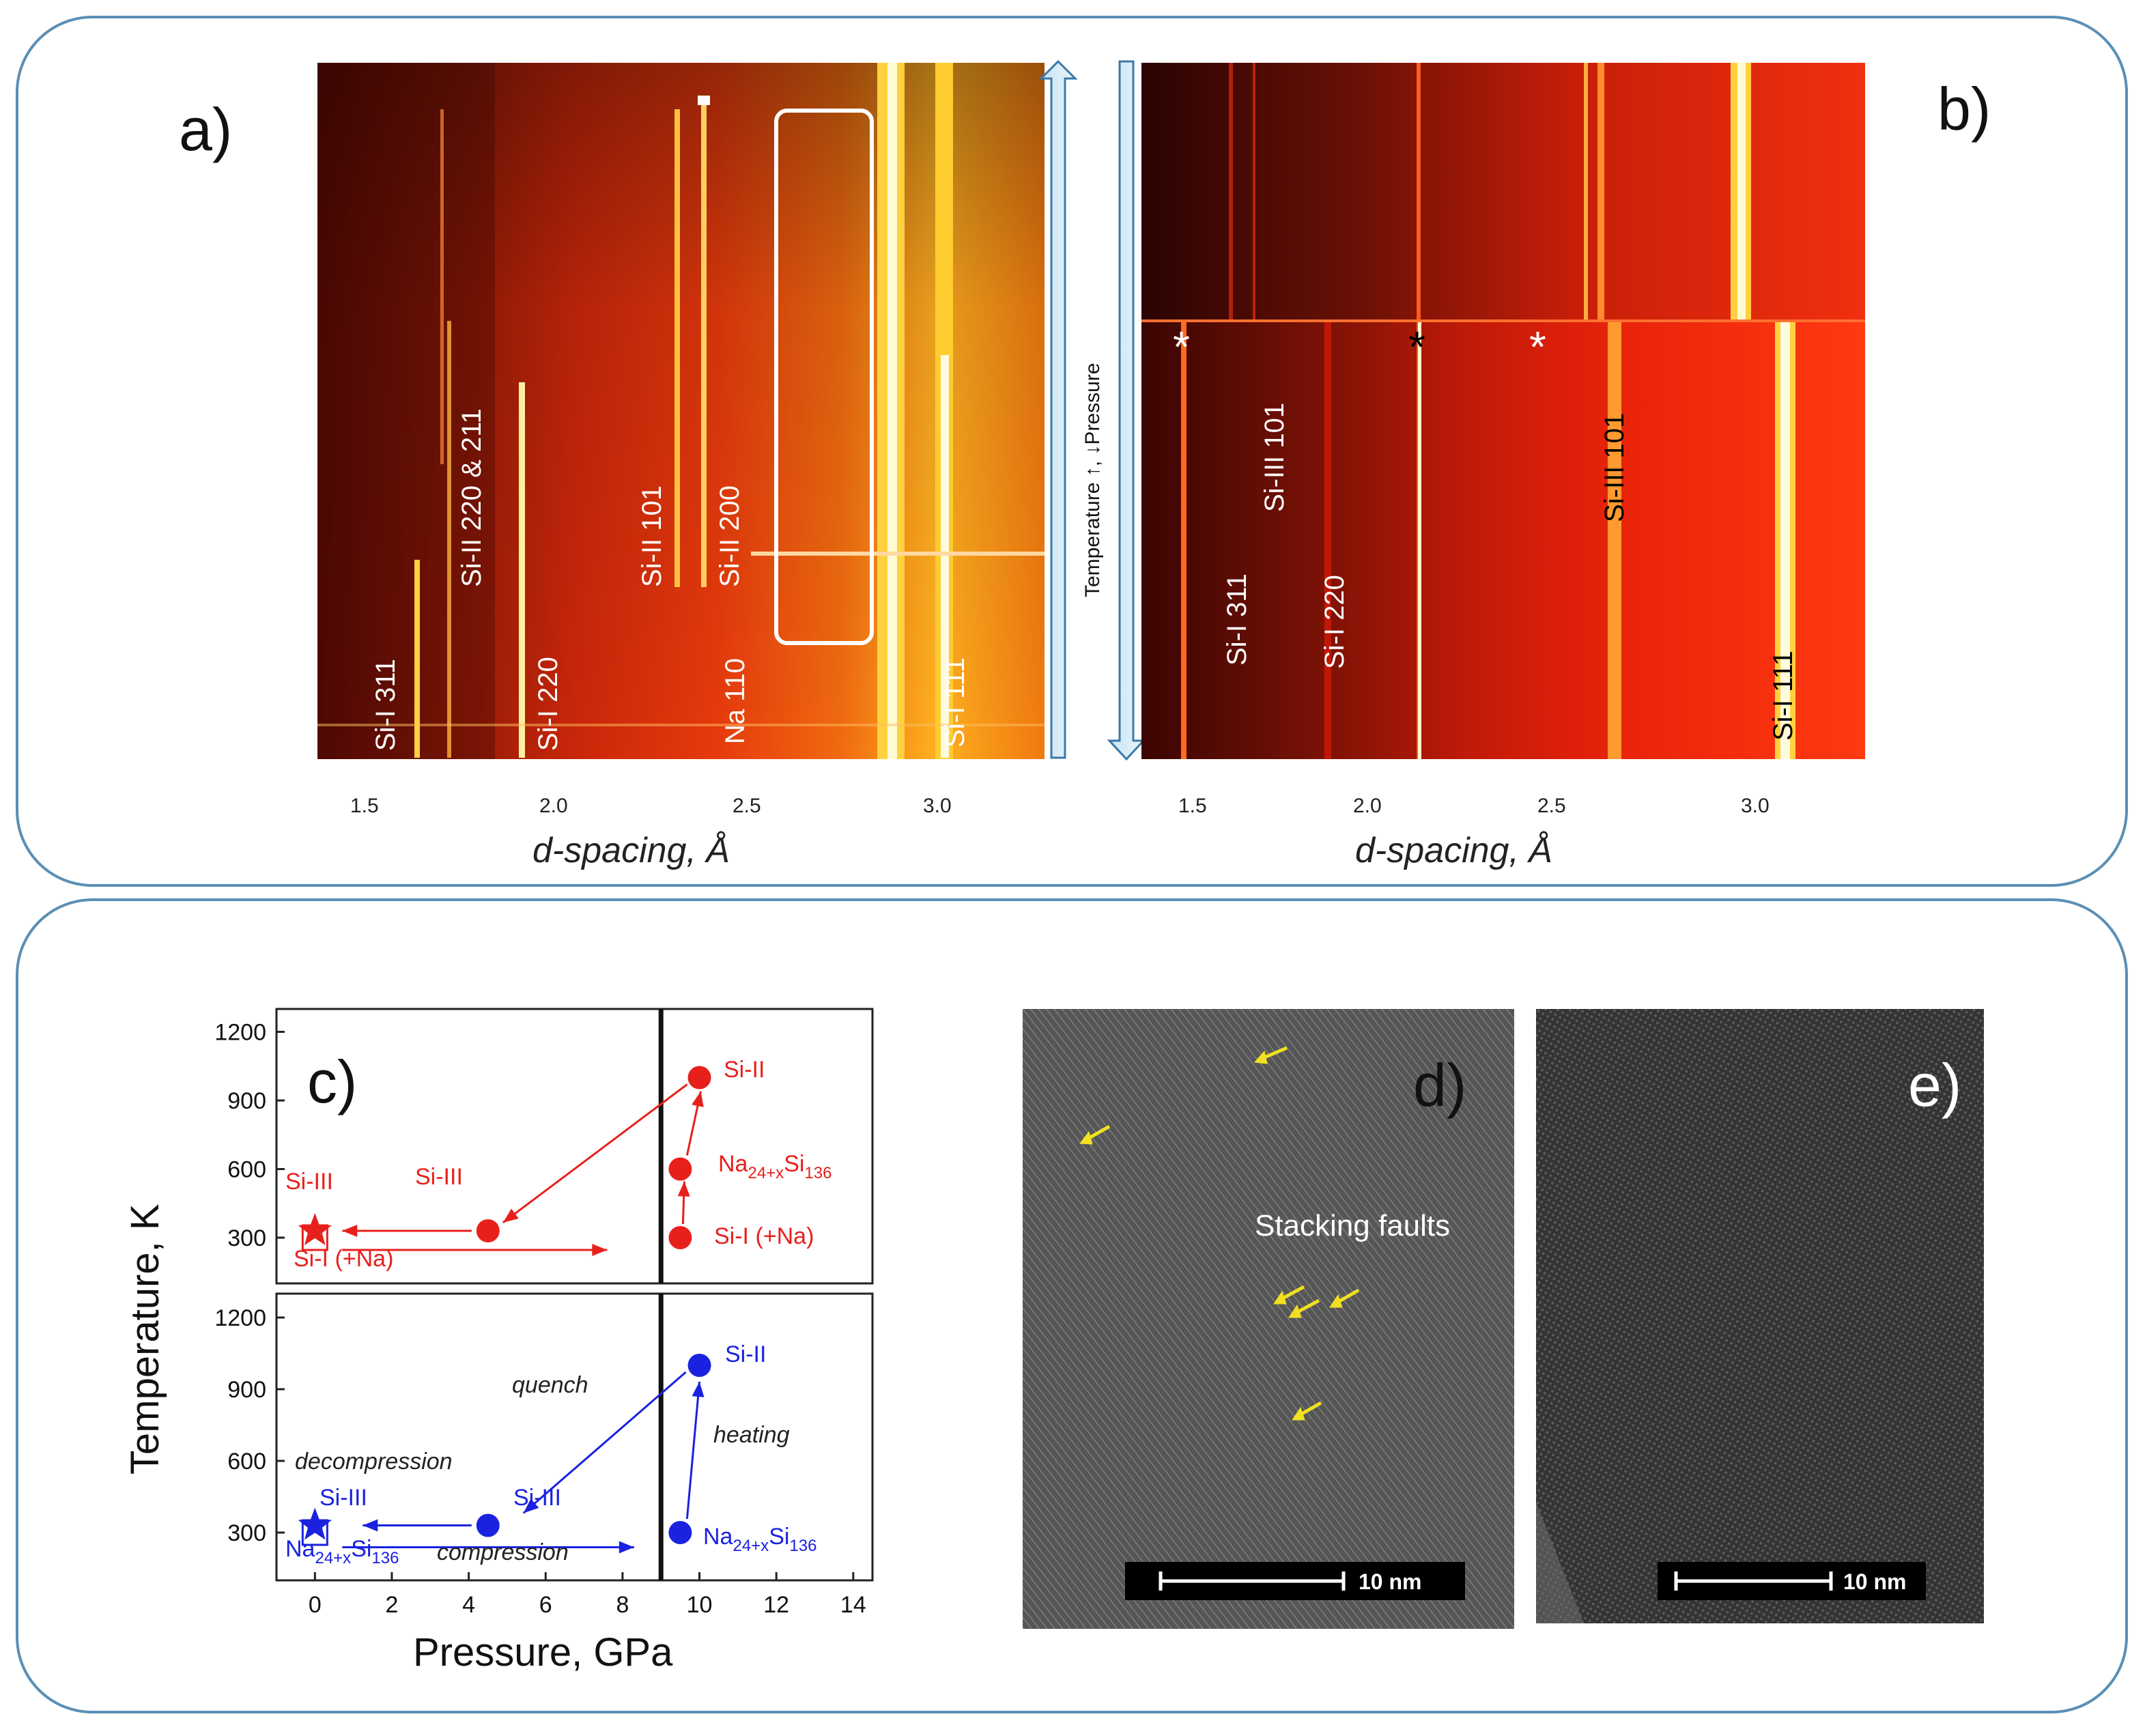 This screenshot has height=1736, width=2145. Describe the element at coordinates (1417, 347) in the screenshot. I see `marker-star-2: *` at that location.